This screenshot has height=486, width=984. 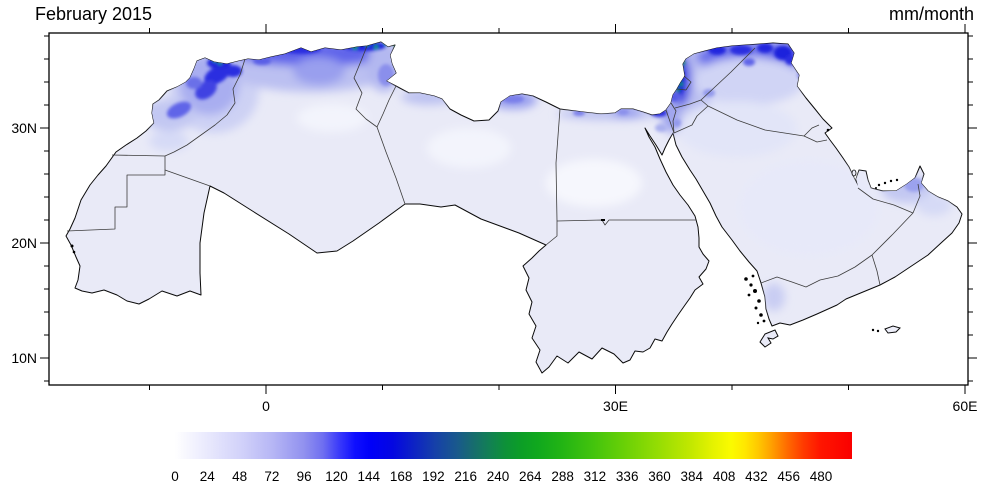 I want to click on x-axis-tick-label: 0, so click(x=266, y=406).